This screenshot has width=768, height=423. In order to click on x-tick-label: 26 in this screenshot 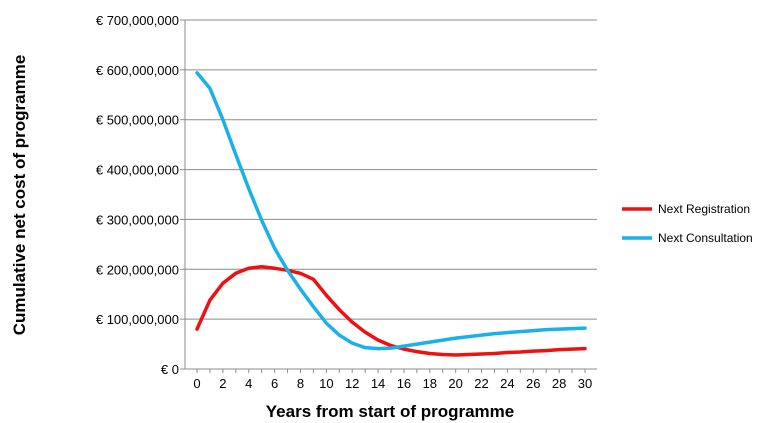, I will do `click(533, 383)`.